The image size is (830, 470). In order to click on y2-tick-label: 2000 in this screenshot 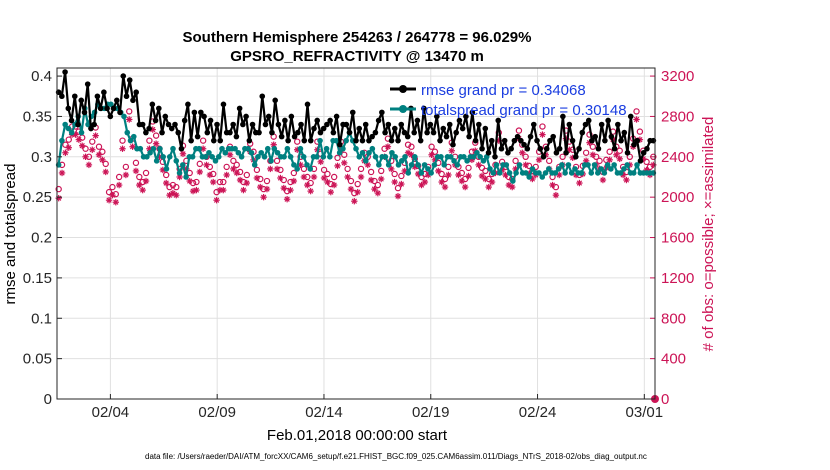, I will do `click(677, 197)`.